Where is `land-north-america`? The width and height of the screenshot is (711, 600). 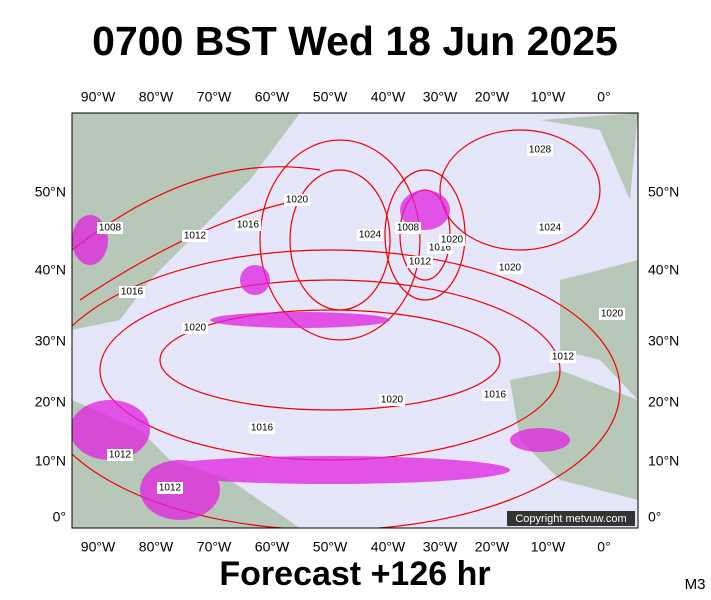 land-north-america is located at coordinates (186, 221).